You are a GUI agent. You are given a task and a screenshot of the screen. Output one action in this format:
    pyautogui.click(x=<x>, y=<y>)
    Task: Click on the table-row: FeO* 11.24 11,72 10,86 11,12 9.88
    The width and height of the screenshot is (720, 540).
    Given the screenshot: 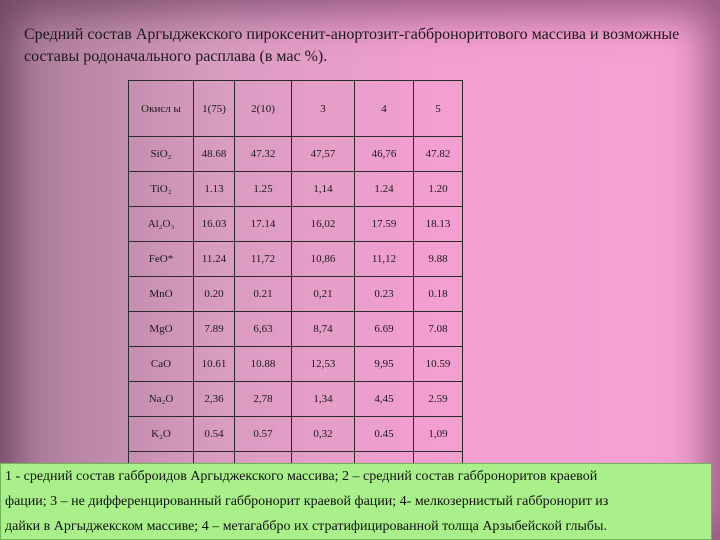 What is the action you would take?
    pyautogui.click(x=295, y=259)
    